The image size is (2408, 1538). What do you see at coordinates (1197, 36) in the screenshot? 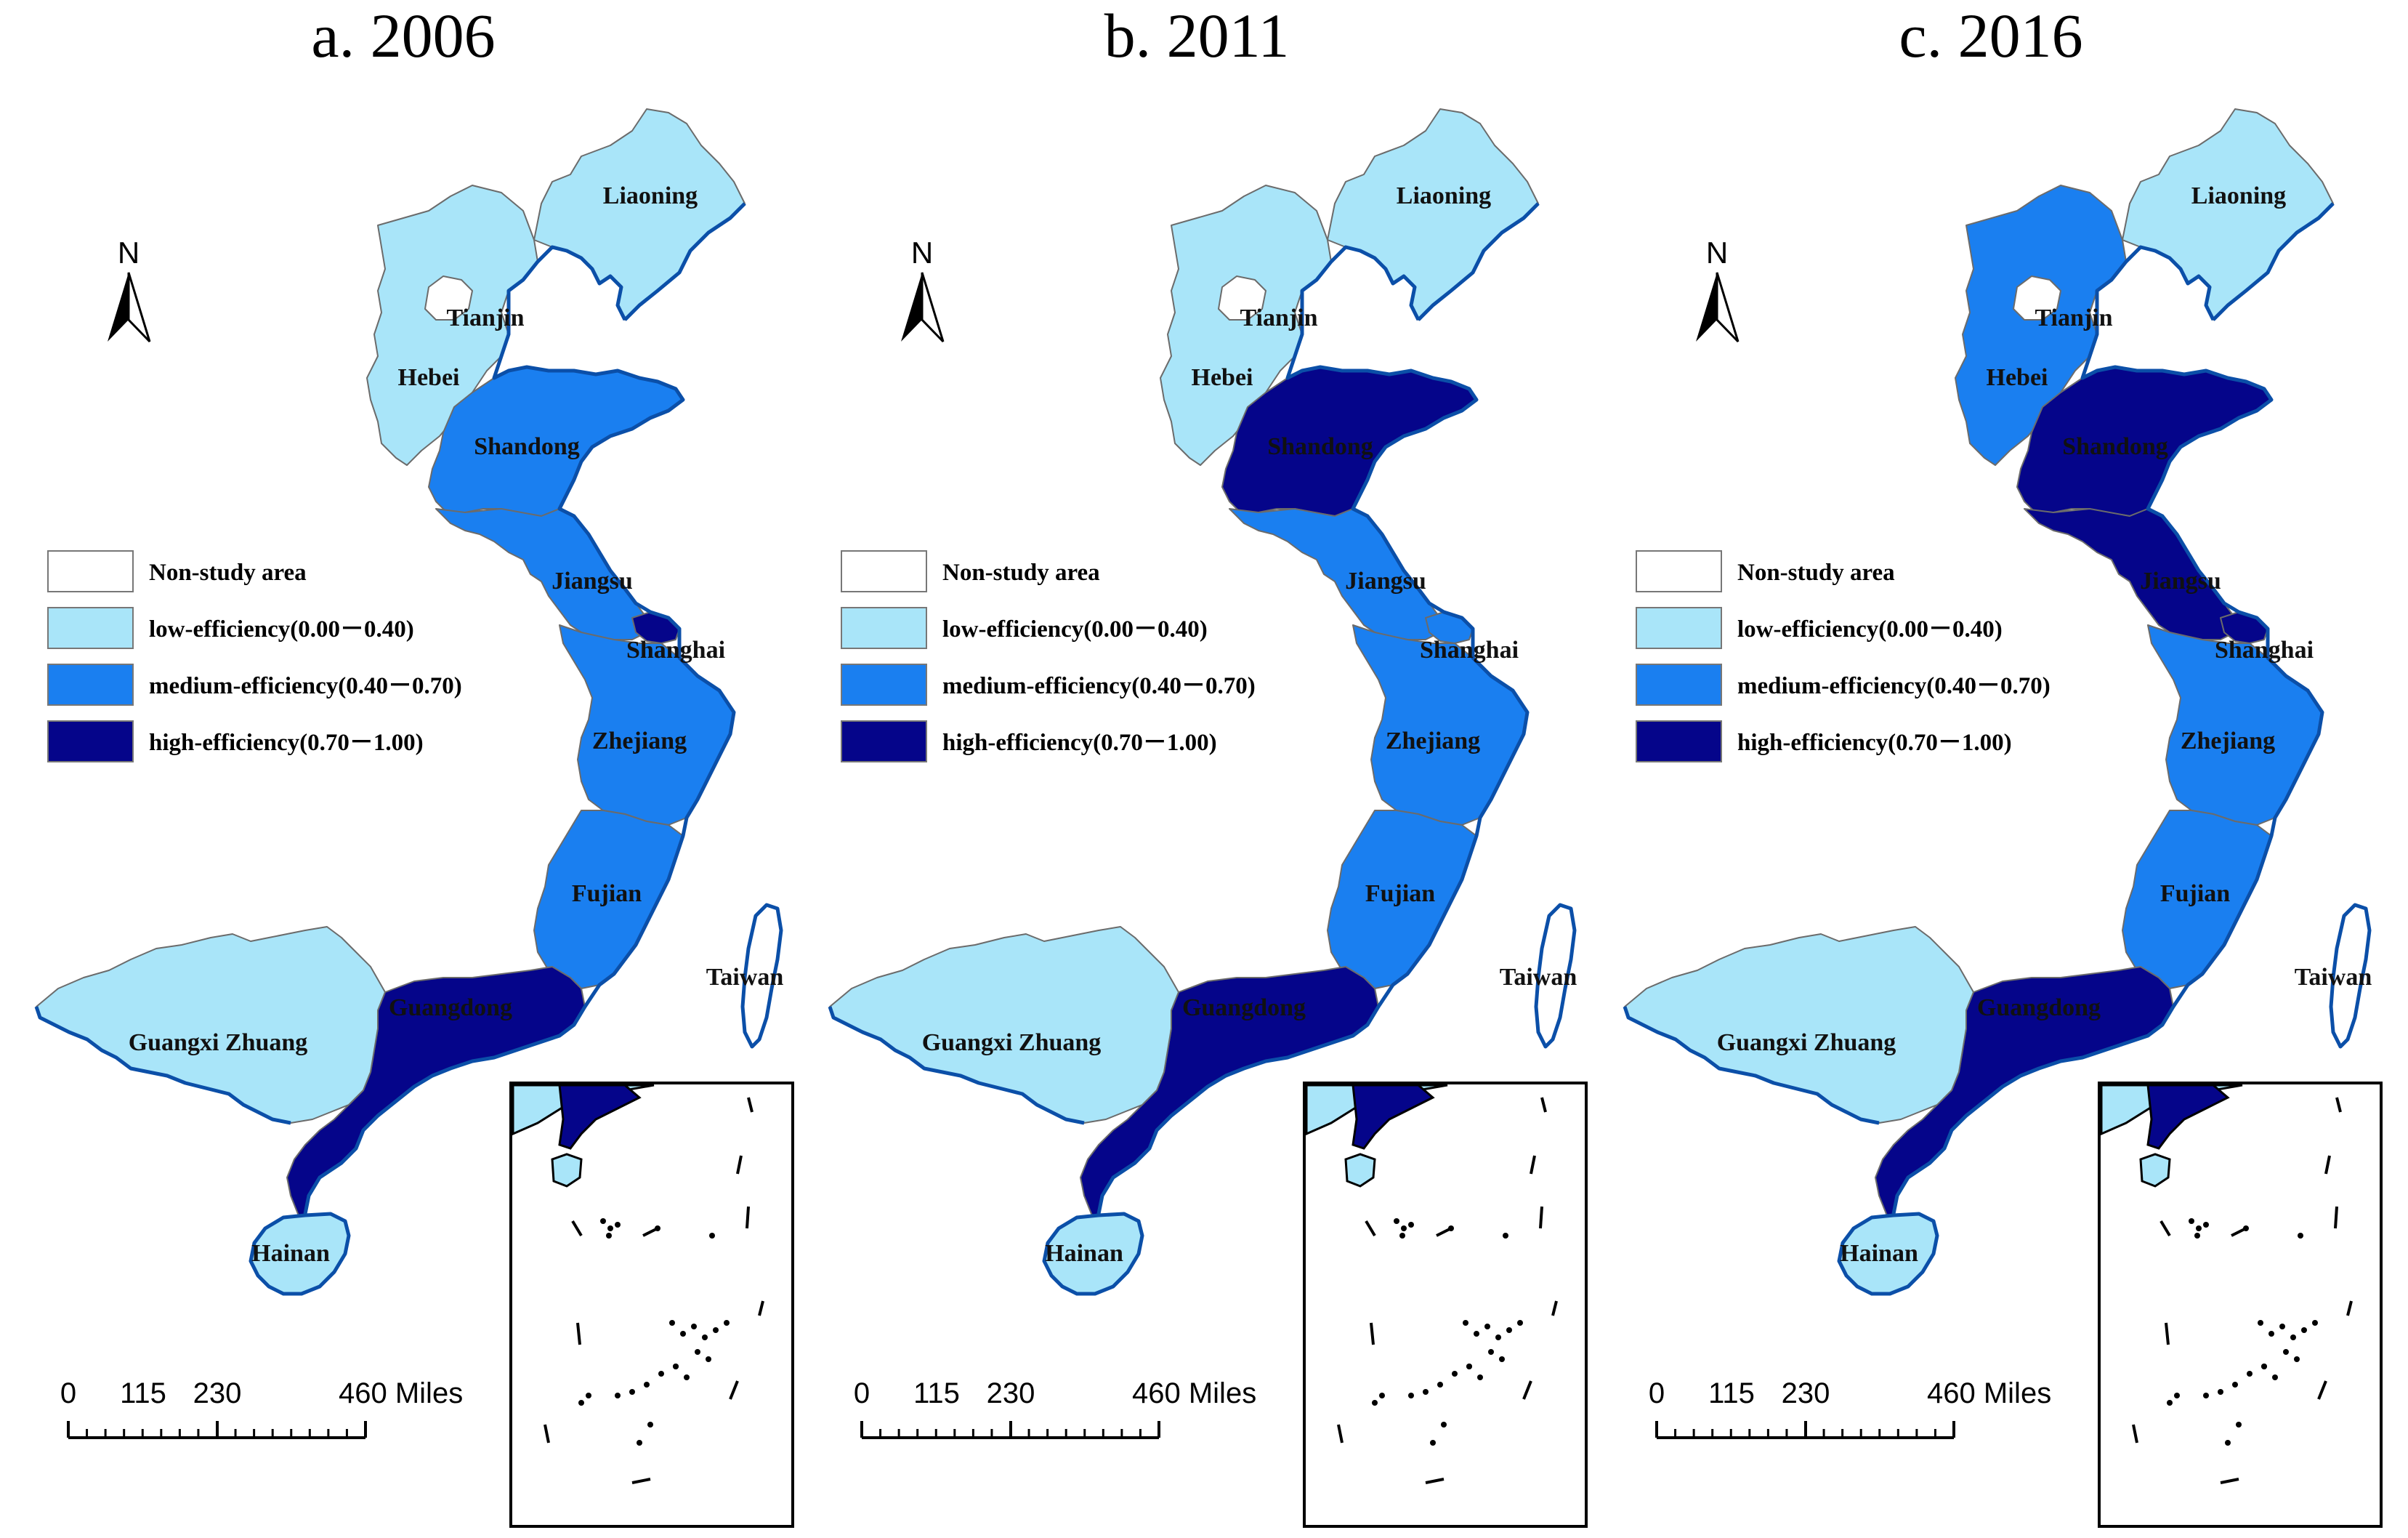
I see `panel-title: b. 2011` at bounding box center [1197, 36].